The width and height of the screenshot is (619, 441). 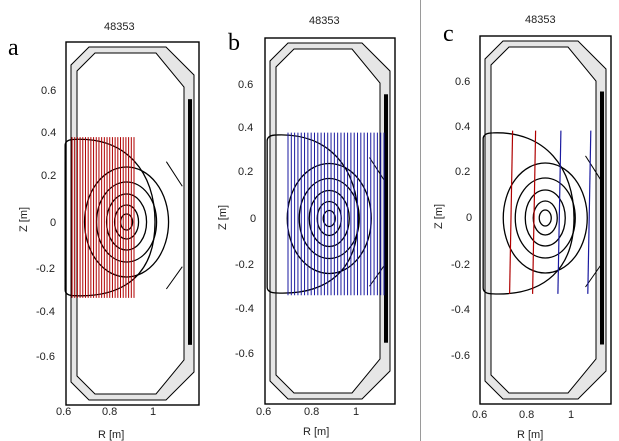 What do you see at coordinates (316, 432) in the screenshot?
I see `x-axis-label-b: R [m]` at bounding box center [316, 432].